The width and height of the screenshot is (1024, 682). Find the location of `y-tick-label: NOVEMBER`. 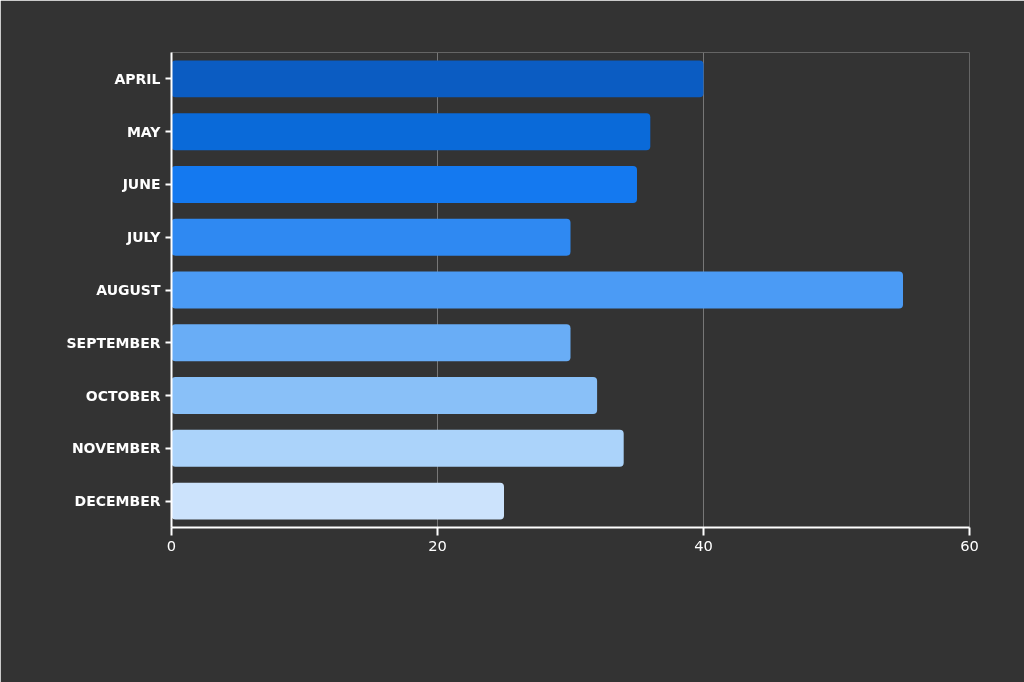

y-tick-label: NOVEMBER is located at coordinates (116, 448).